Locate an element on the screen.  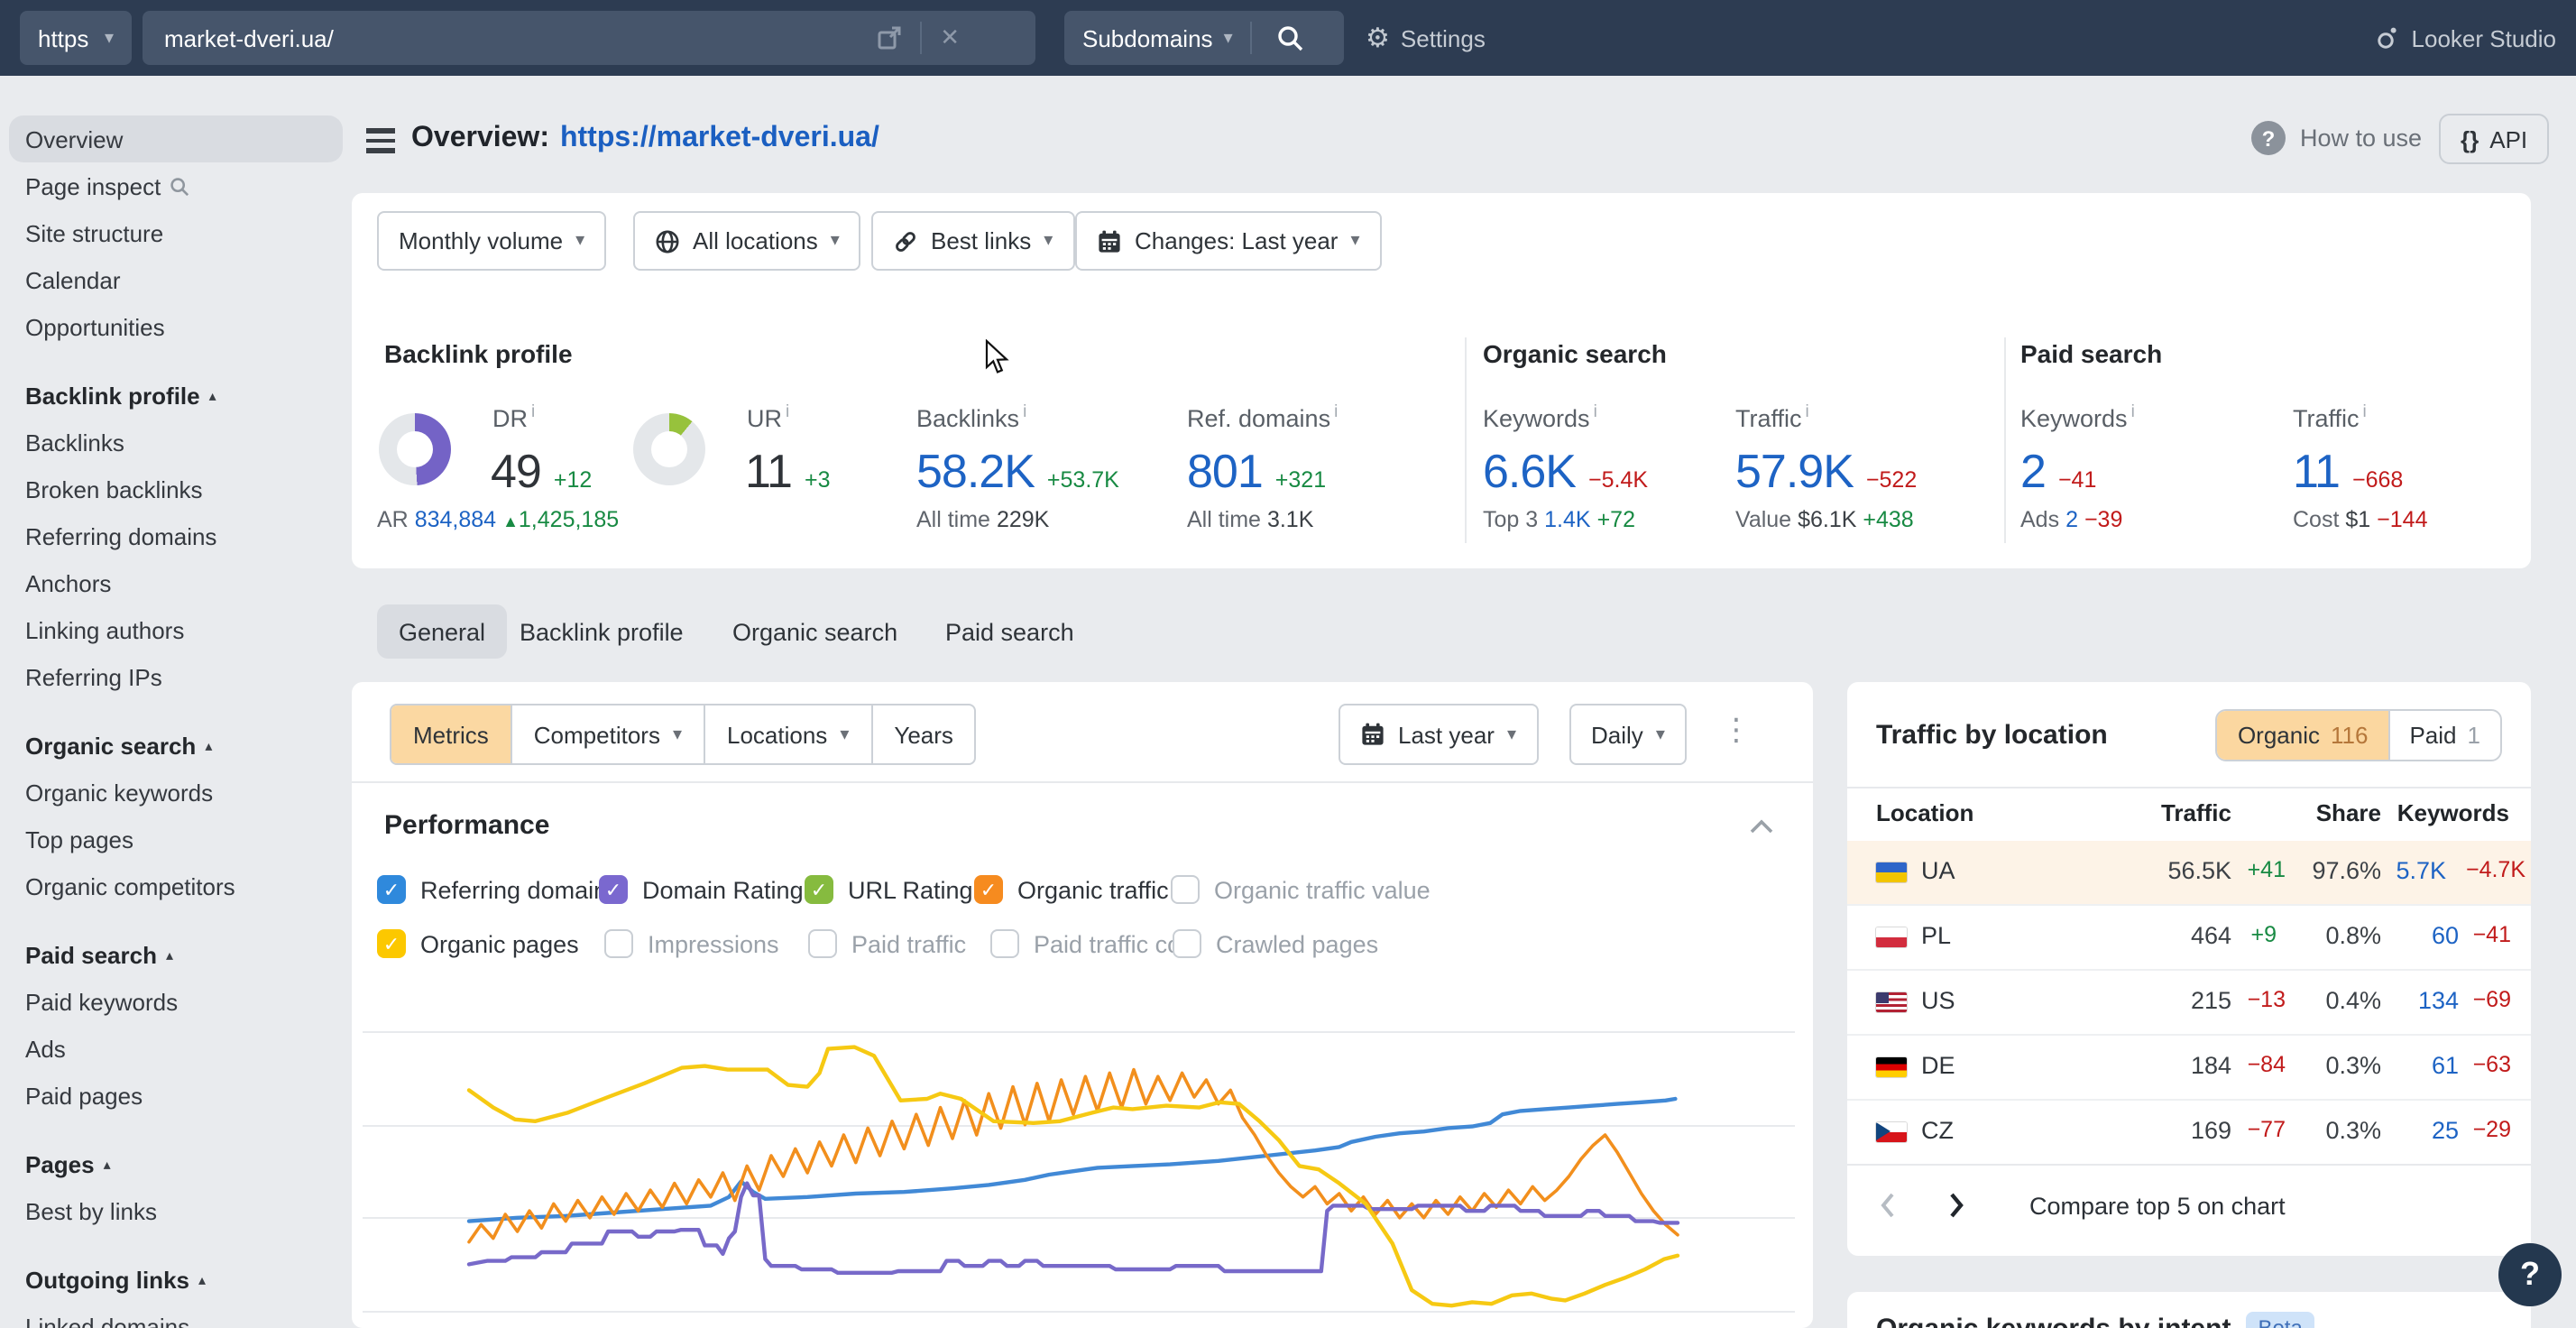
api-label: API is located at coordinates (2508, 138).